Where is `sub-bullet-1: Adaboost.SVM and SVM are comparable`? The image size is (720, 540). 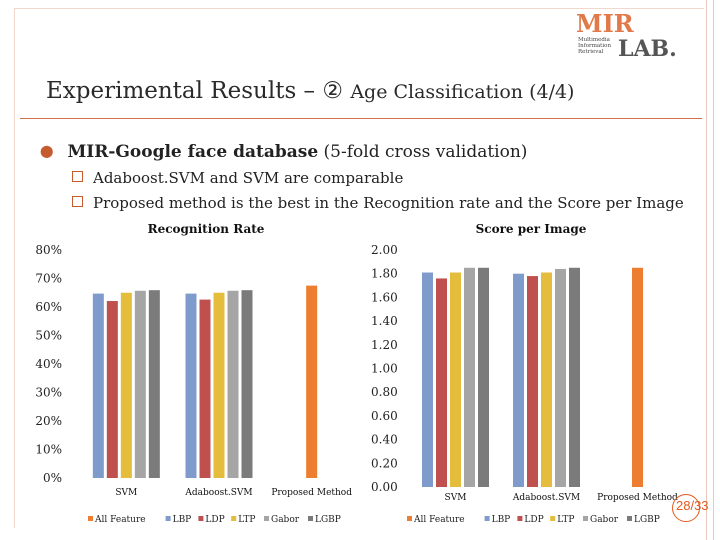 sub-bullet-1: Adaboost.SVM and SVM are comparable is located at coordinates (237, 178).